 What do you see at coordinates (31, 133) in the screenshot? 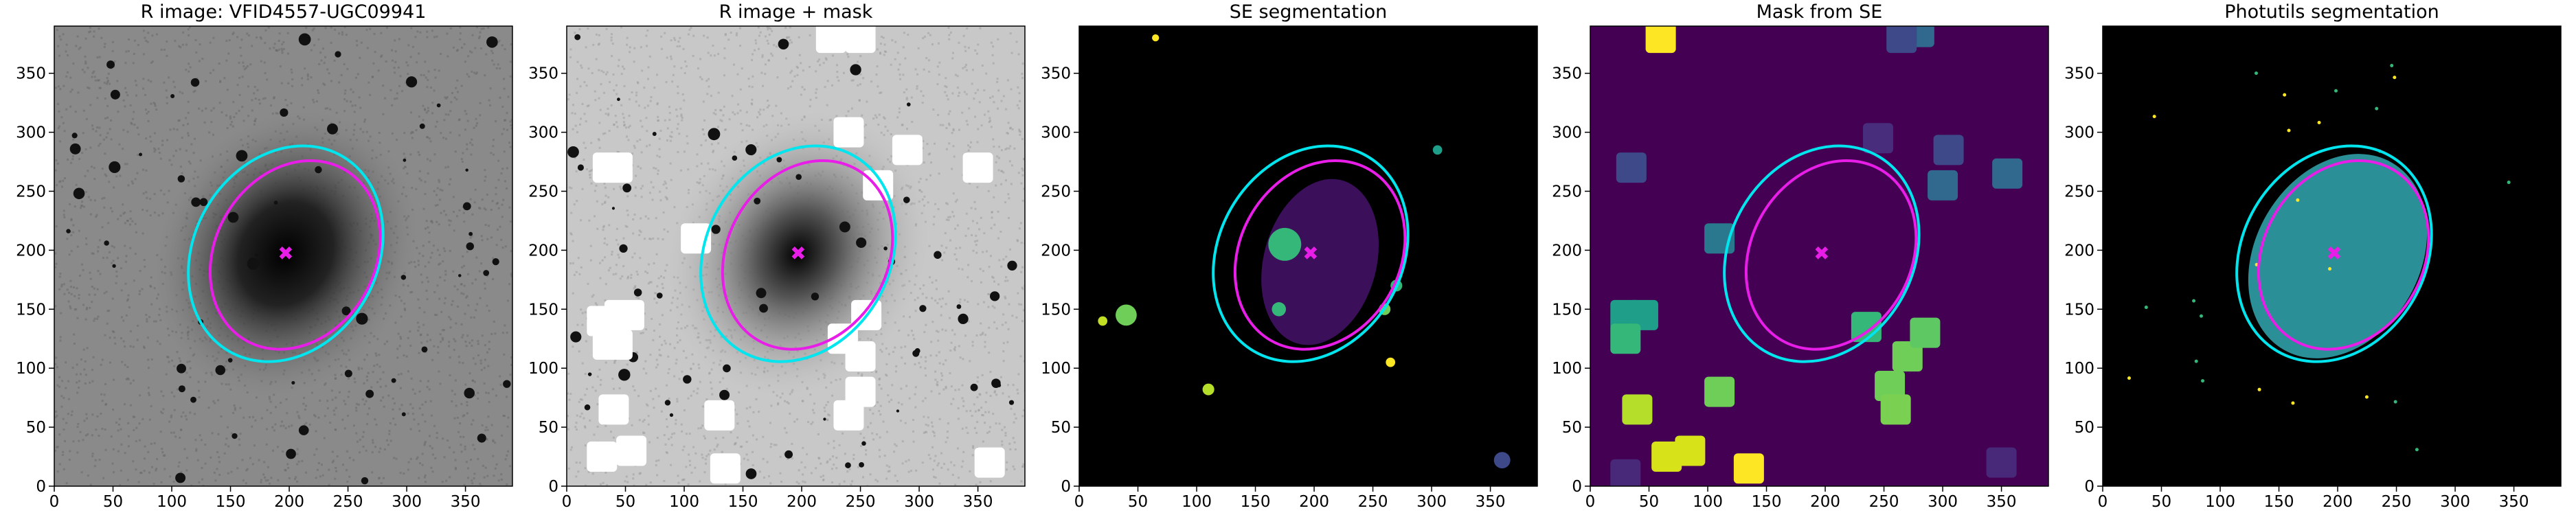
I see `y-tick-label: 300` at bounding box center [31, 133].